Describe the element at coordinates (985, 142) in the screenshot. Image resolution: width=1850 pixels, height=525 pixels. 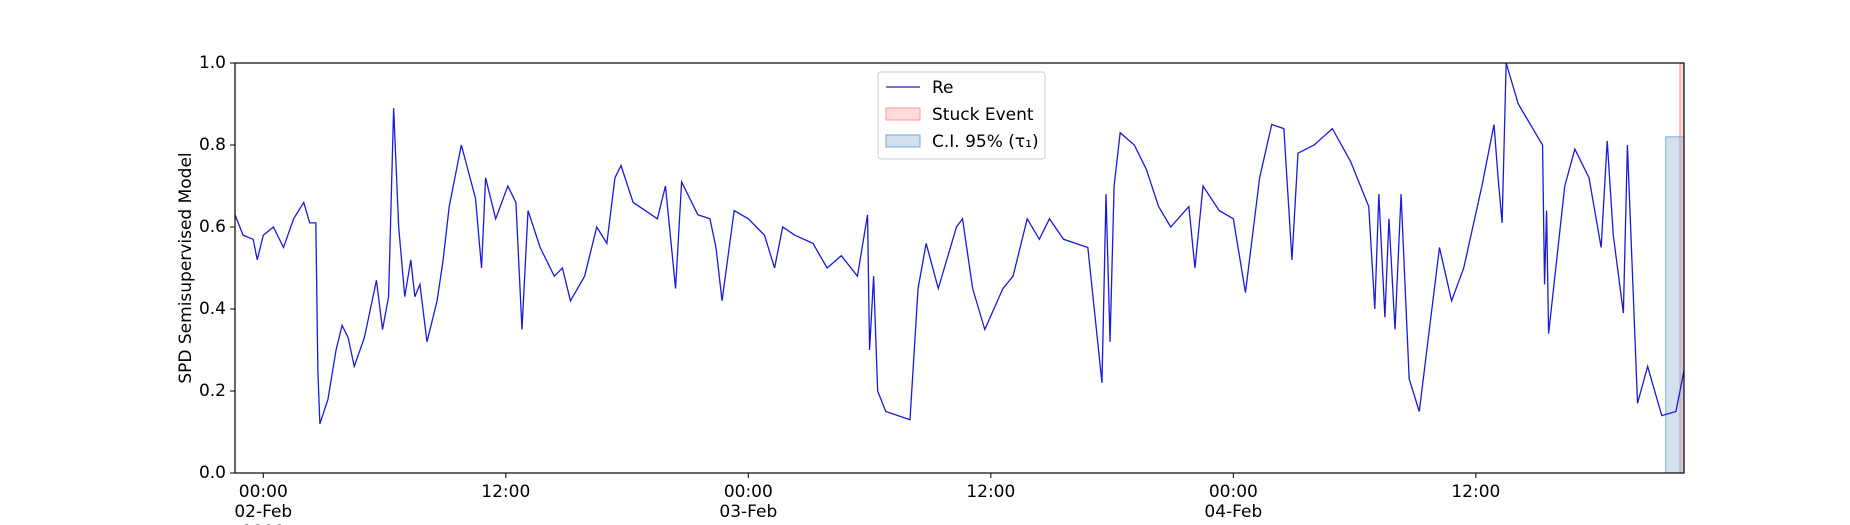
I see `legend-label: C.I. 95% (τ₁)` at that location.